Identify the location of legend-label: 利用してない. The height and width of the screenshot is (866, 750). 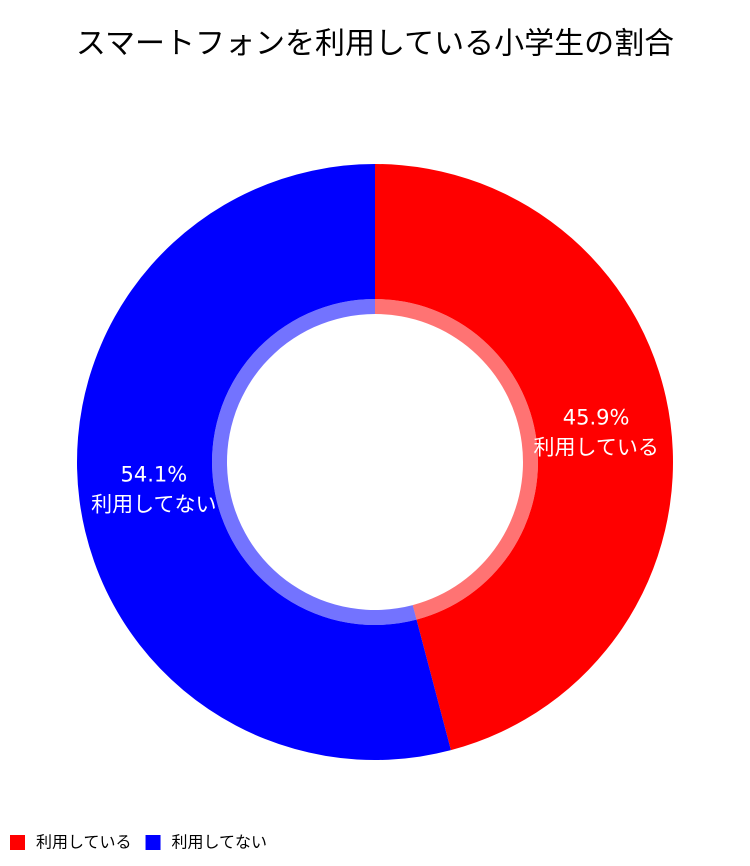
(220, 842).